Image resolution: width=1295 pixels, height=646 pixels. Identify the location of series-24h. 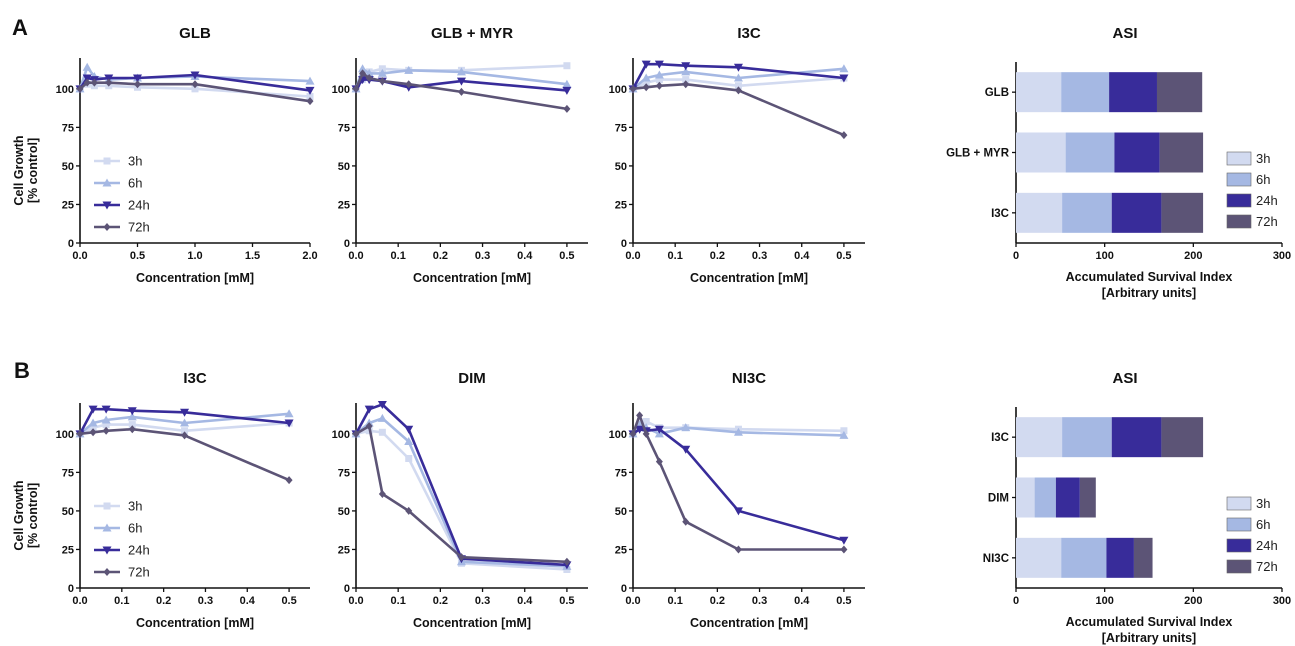
(461, 485).